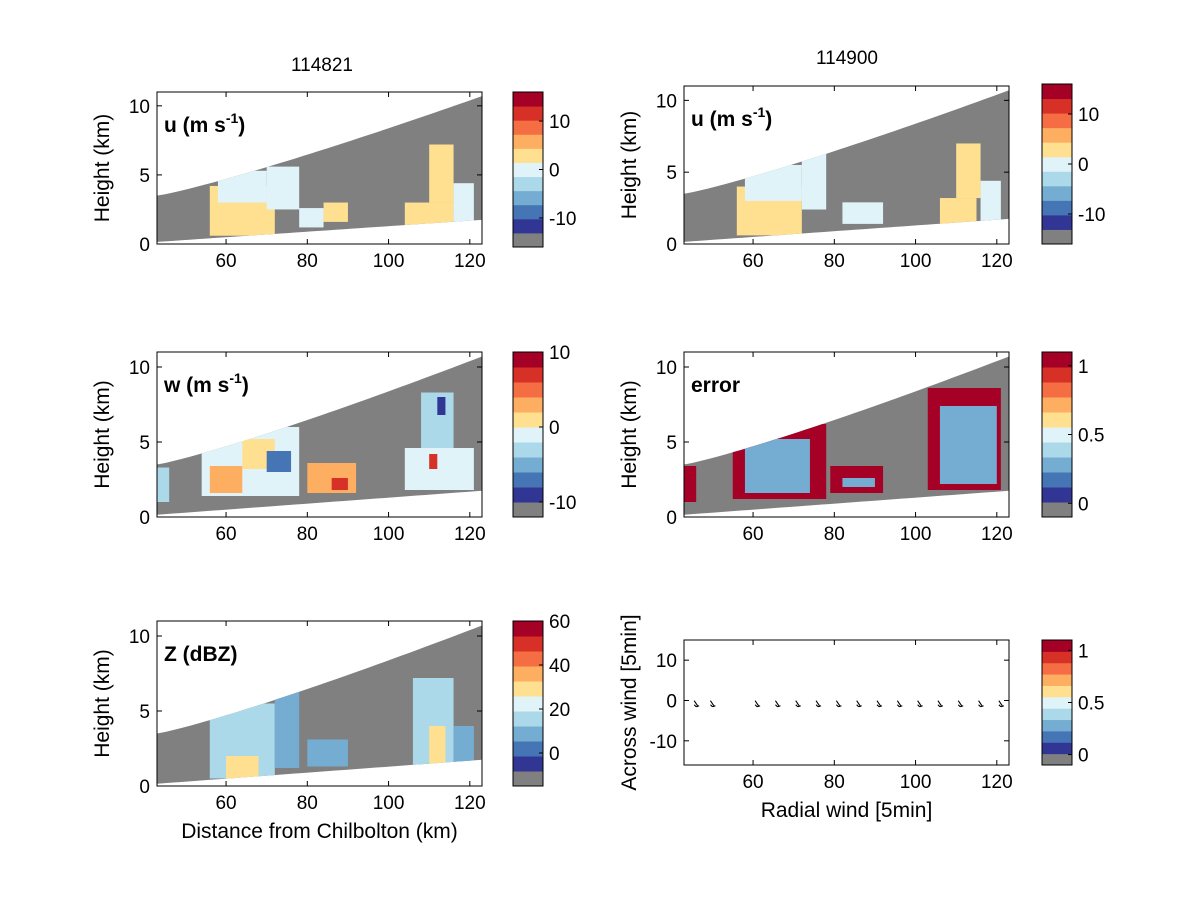 The width and height of the screenshot is (1200, 900). What do you see at coordinates (559, 622) in the screenshot?
I see `colorbar-tick-label: 60` at bounding box center [559, 622].